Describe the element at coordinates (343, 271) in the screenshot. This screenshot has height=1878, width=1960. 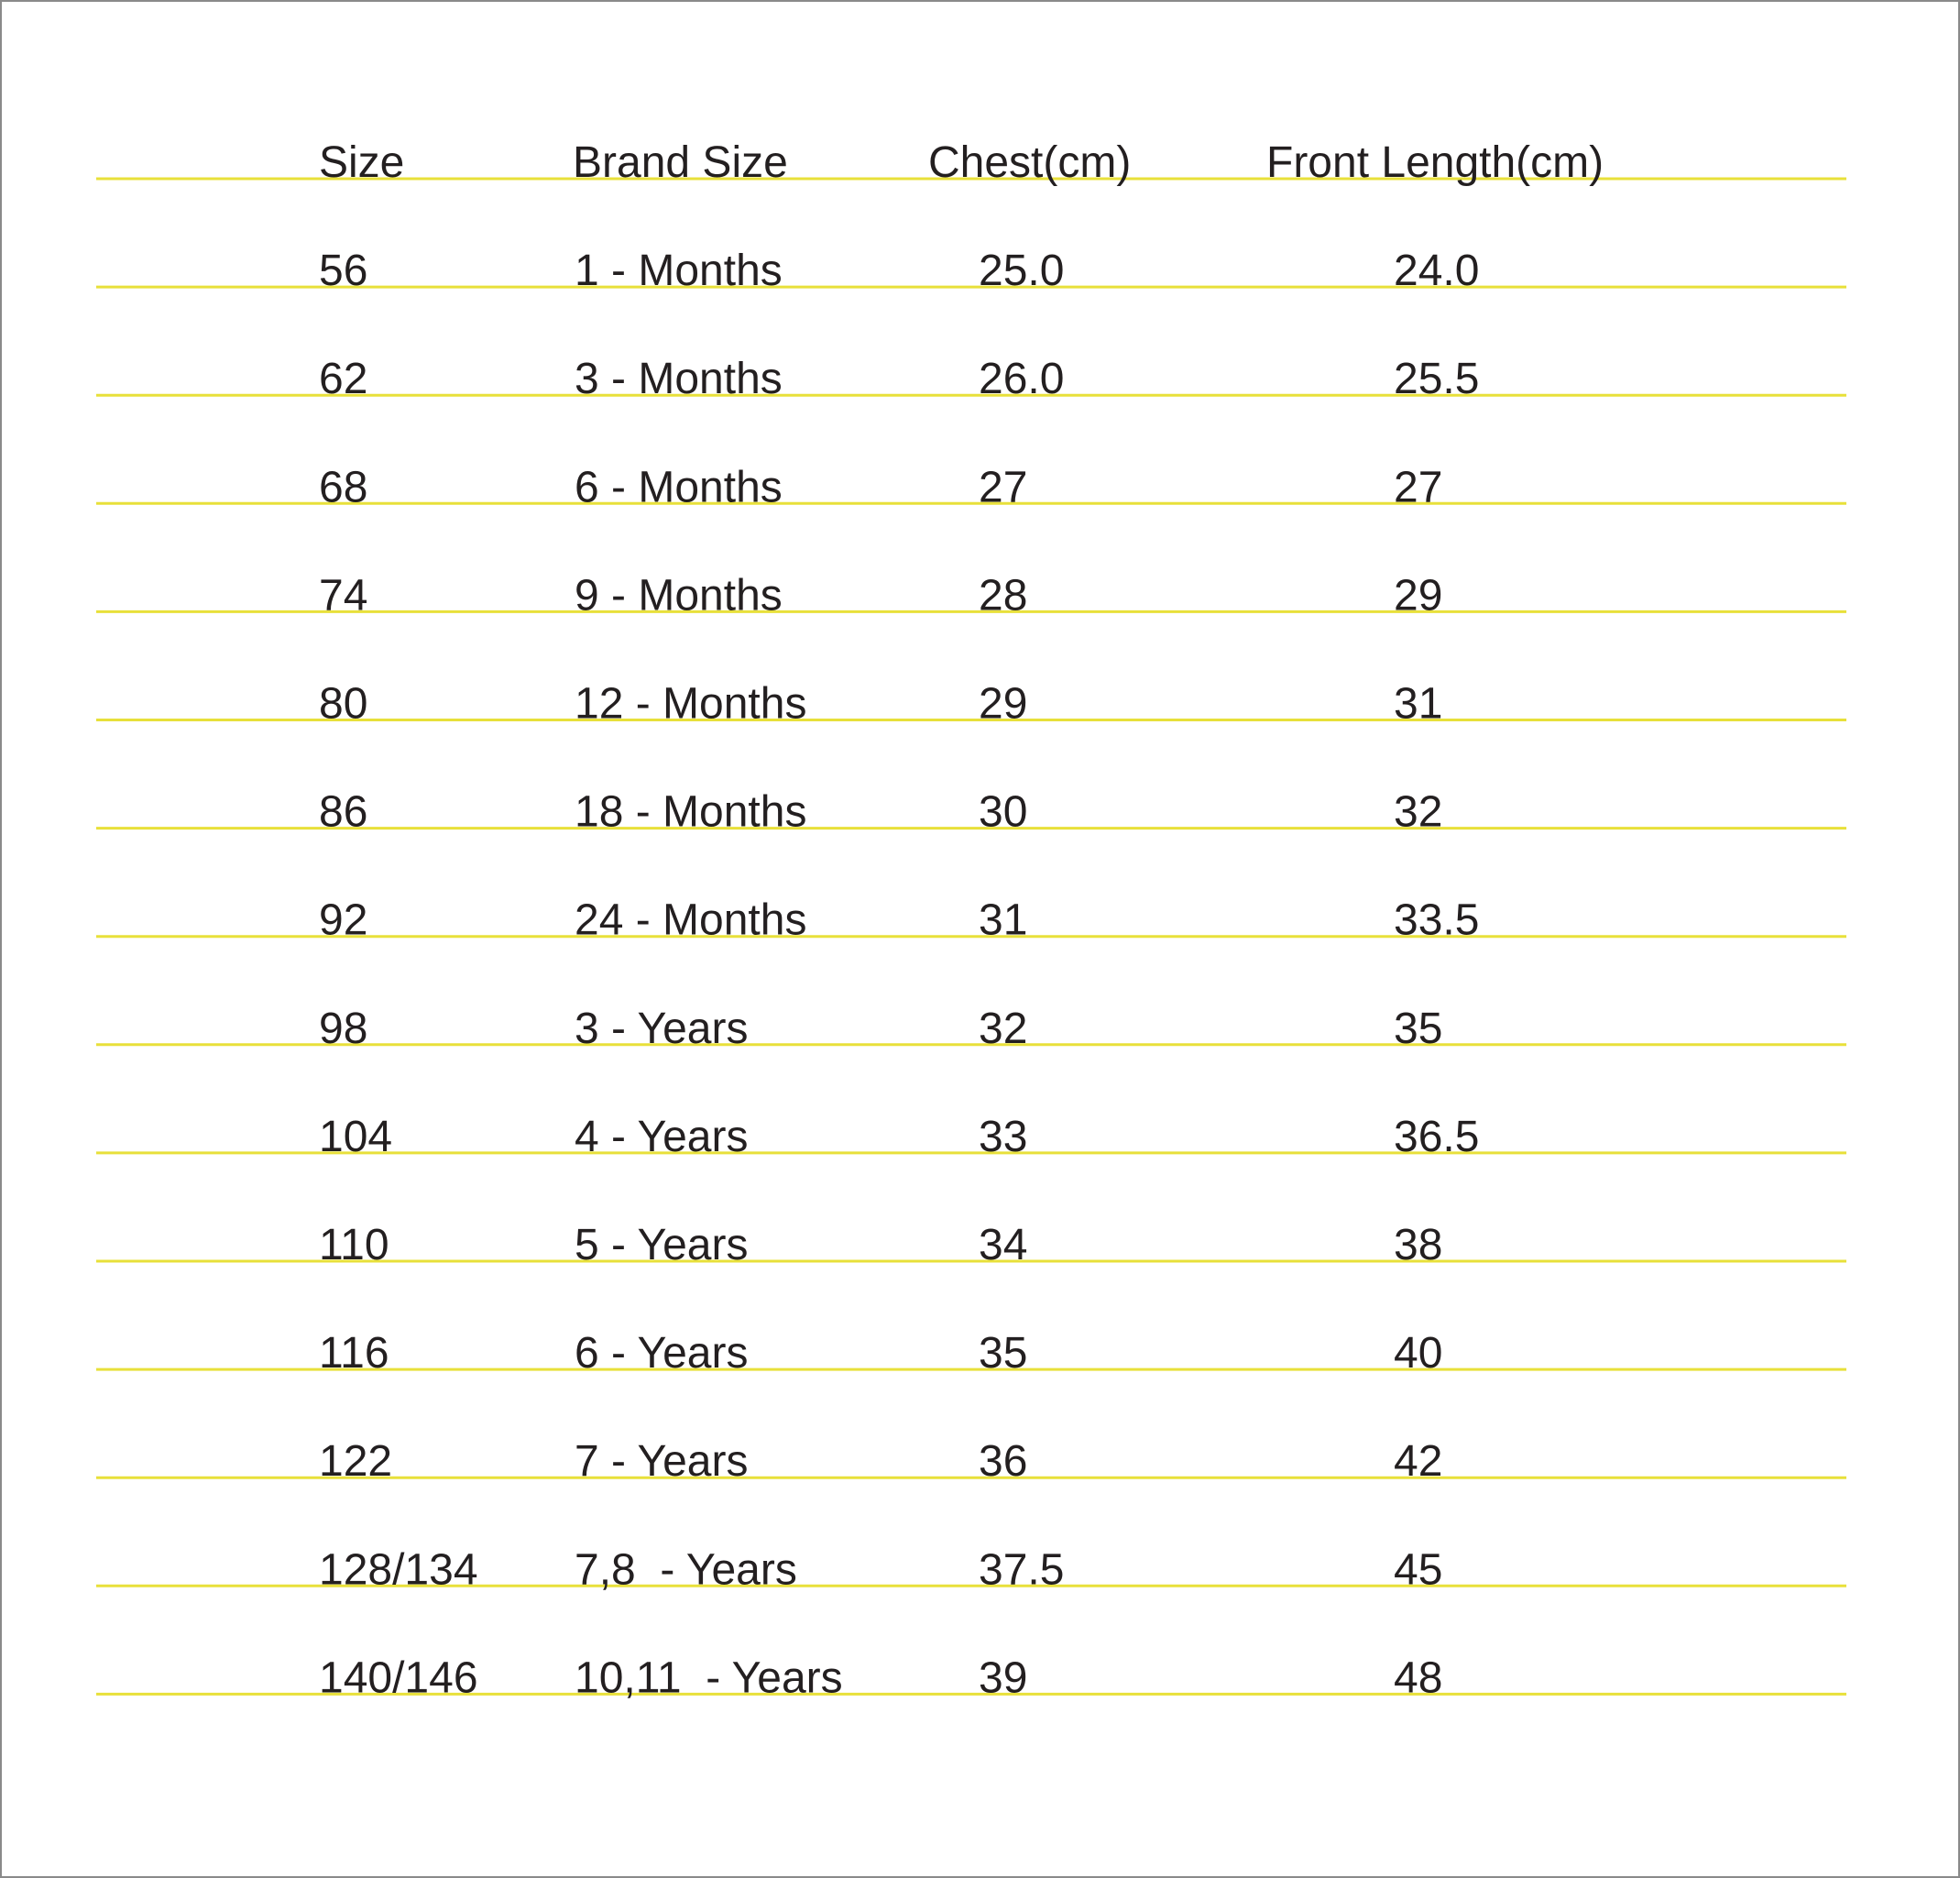
I see `table-cell: 56` at that location.